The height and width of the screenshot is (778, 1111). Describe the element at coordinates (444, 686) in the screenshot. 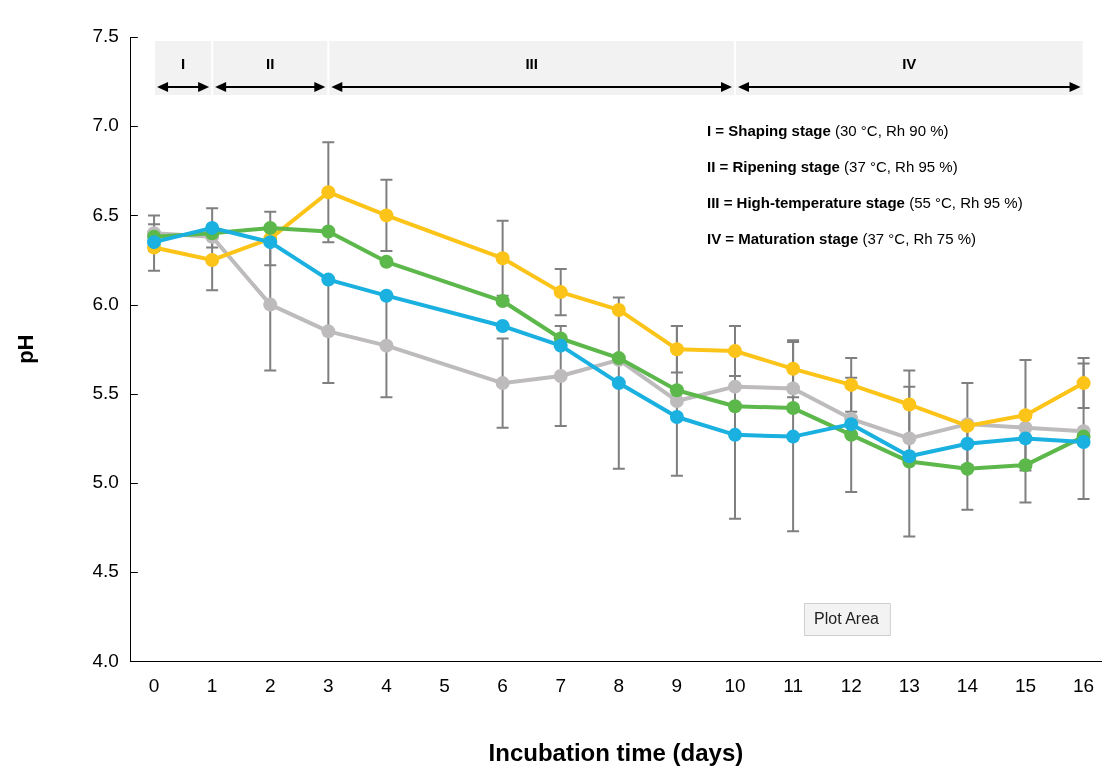

I see `x-tick-label: 5` at that location.